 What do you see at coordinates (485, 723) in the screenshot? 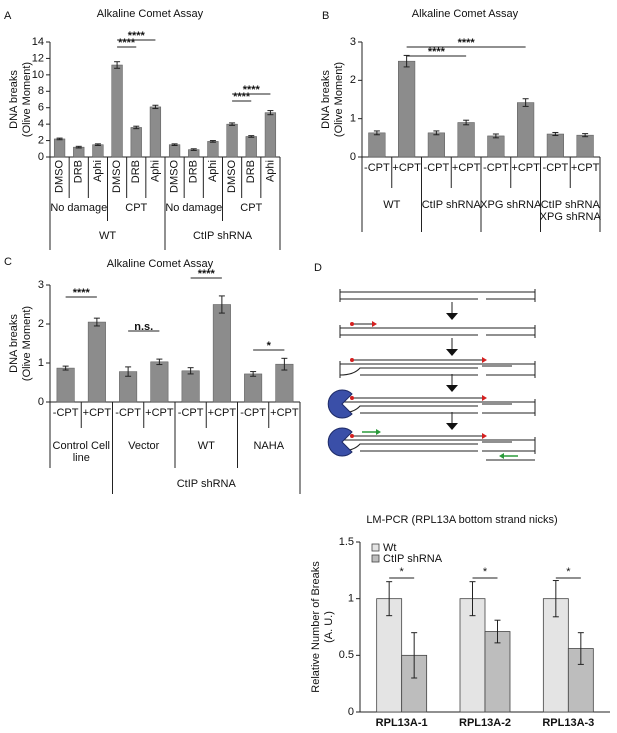
I see `x-tick-label: RPL13A-2` at bounding box center [485, 723].